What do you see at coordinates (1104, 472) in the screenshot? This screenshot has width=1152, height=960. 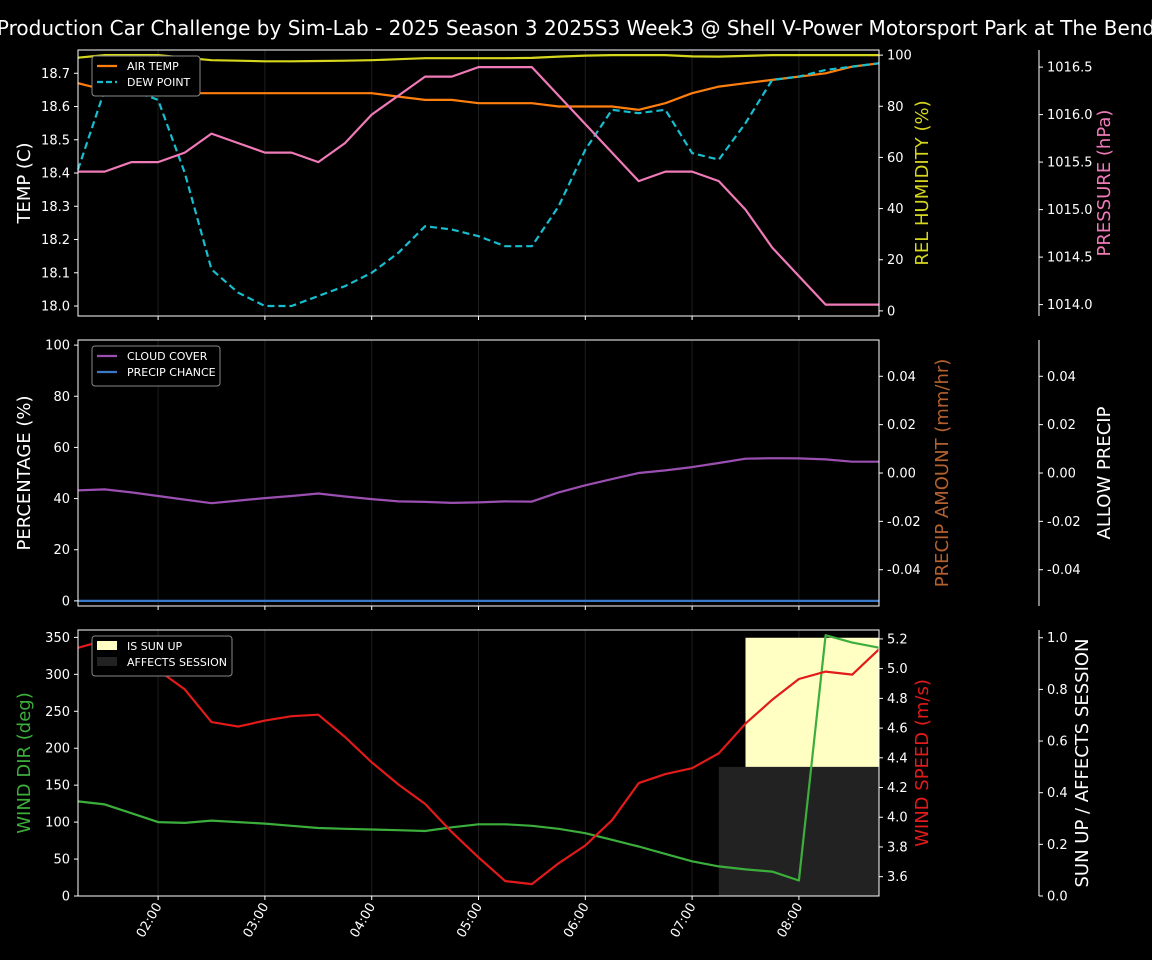 I see `allow-precip-axis-label: ALLOW PRECIP` at bounding box center [1104, 472].